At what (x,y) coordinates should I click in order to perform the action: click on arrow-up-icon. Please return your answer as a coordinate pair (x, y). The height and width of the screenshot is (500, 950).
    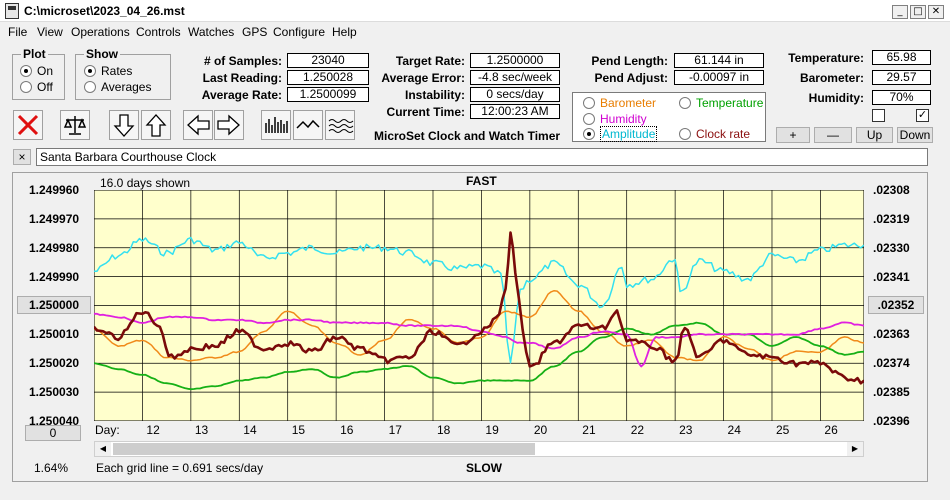
    Looking at the image, I should click on (156, 125).